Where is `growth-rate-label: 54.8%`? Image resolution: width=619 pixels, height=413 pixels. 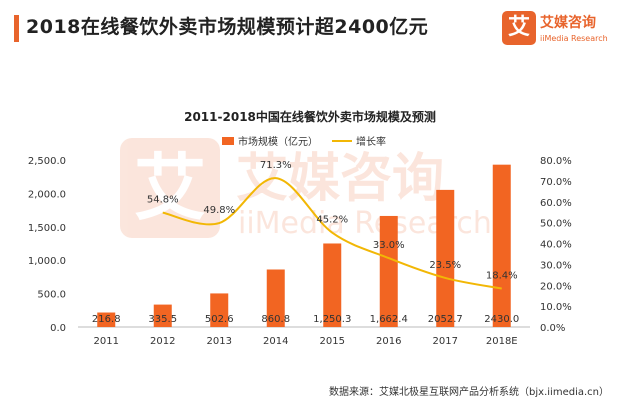
growth-rate-label: 54.8% is located at coordinates (163, 200).